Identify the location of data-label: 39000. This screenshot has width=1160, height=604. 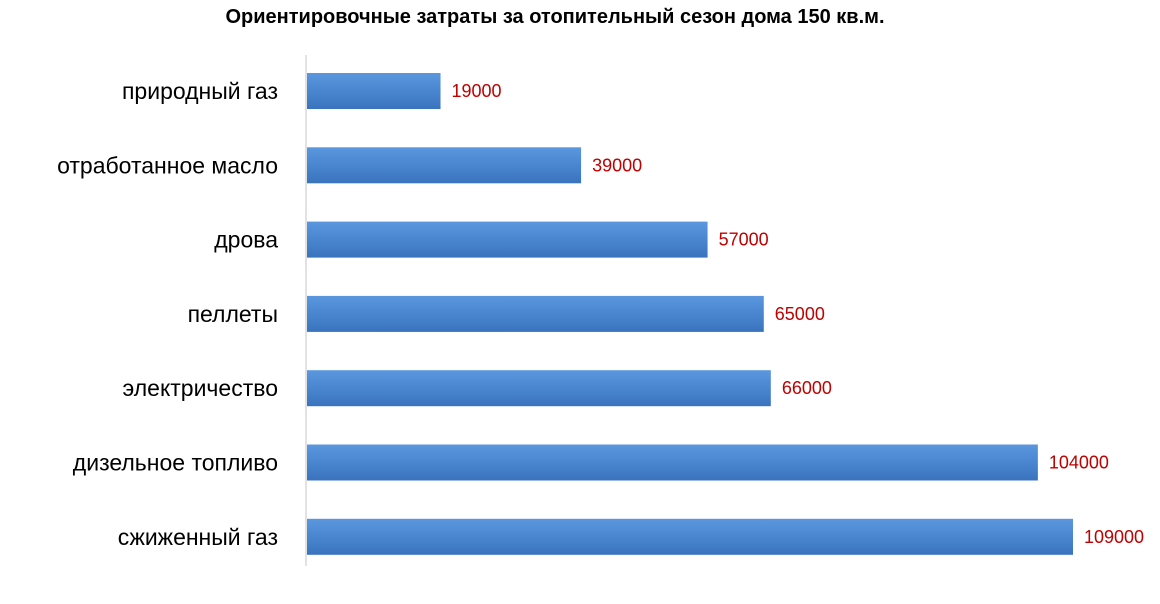
(617, 165).